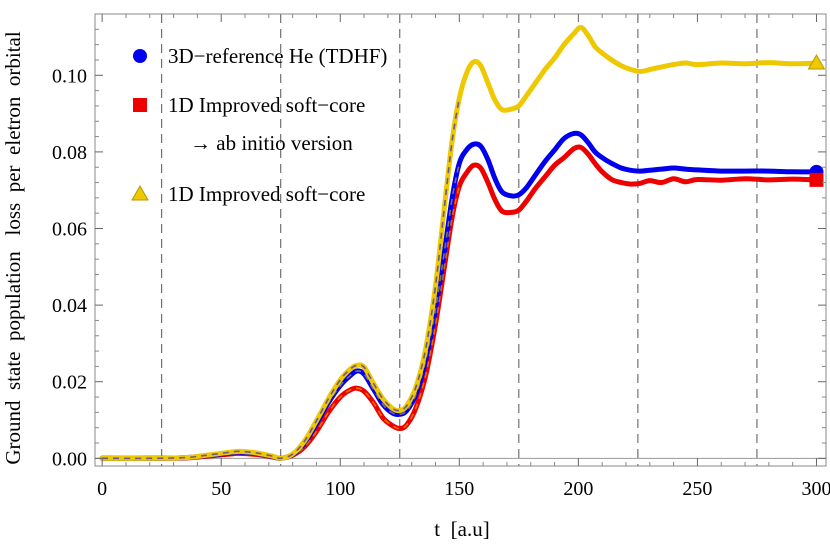 This screenshot has height=544, width=830. Describe the element at coordinates (459, 489) in the screenshot. I see `x-tick-label-3: 150` at that location.